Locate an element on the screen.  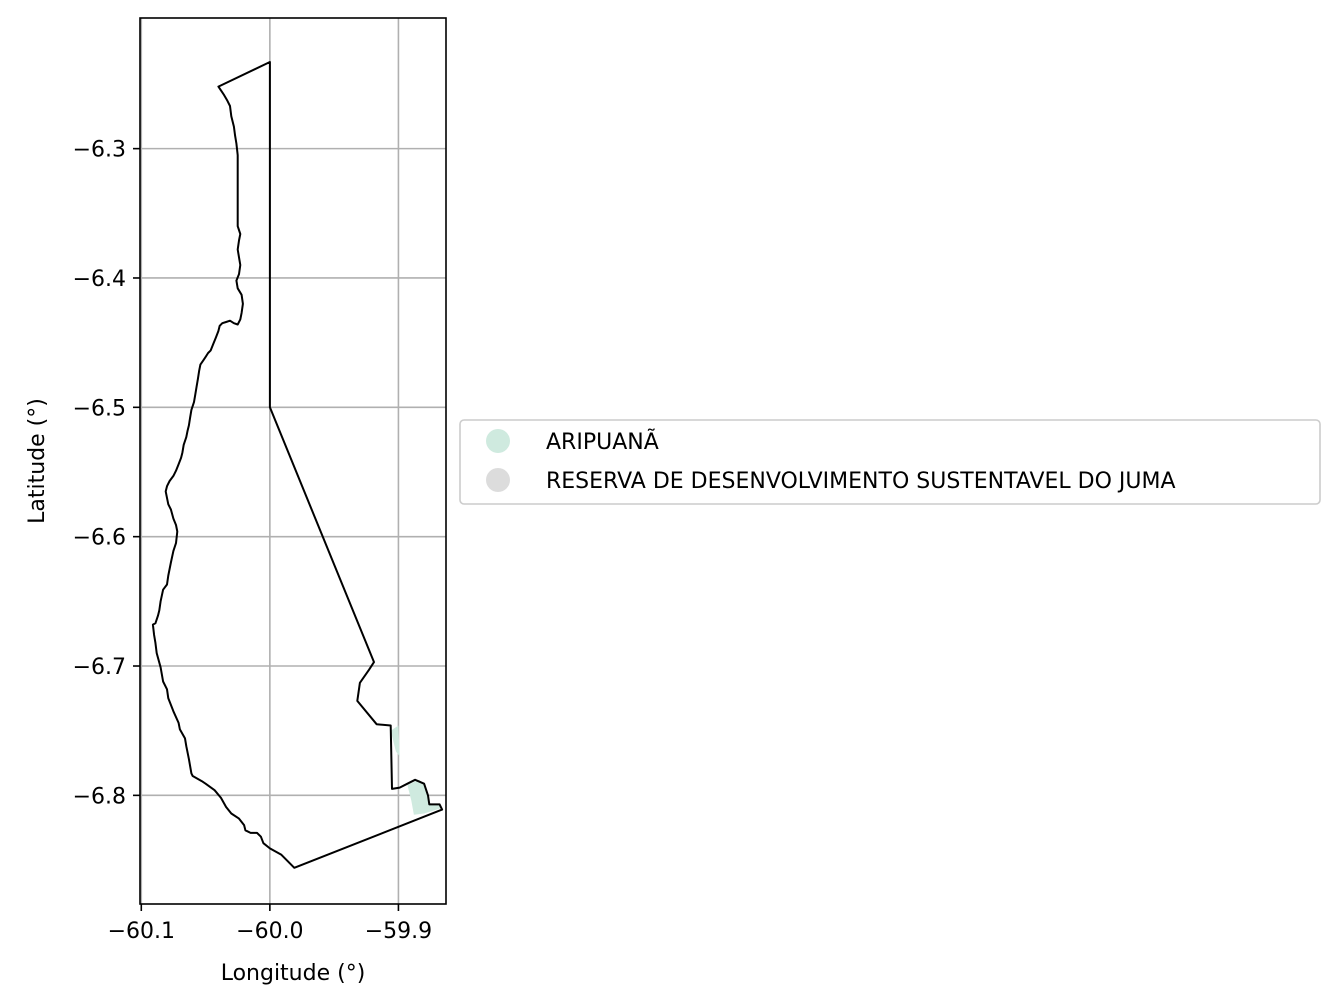
y-tick-label-0: −6.3 is located at coordinates (99, 150).